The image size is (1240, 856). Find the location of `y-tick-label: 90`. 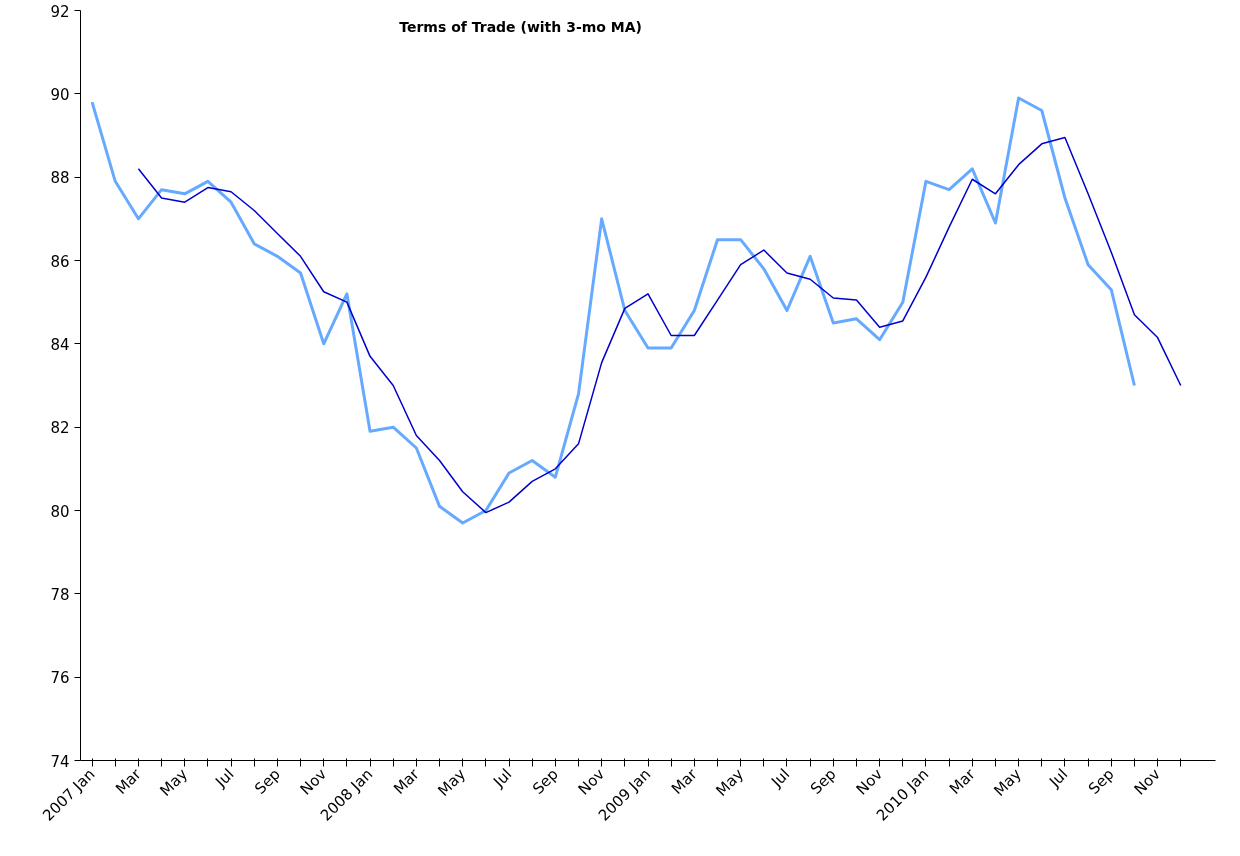

y-tick-label: 90 is located at coordinates (60, 94).